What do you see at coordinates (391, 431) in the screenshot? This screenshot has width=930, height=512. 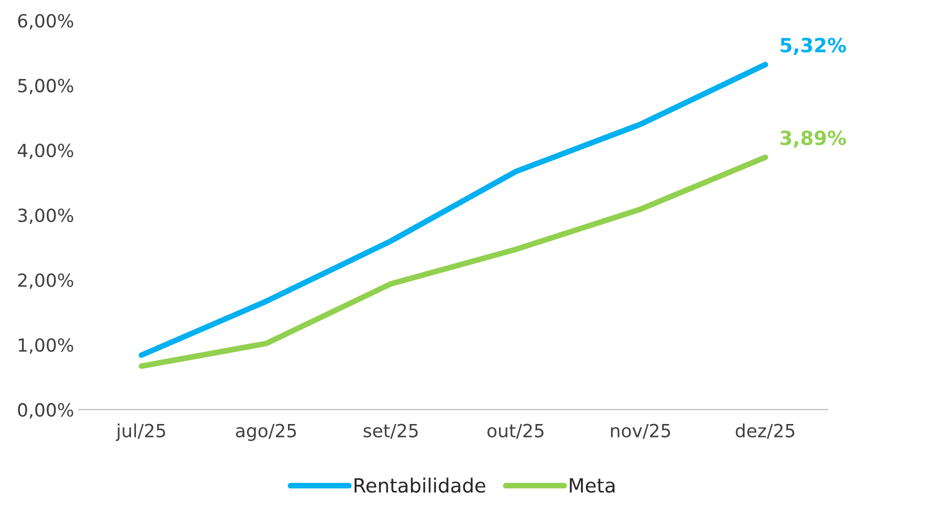 I see `x-tick-label: set/25` at bounding box center [391, 431].